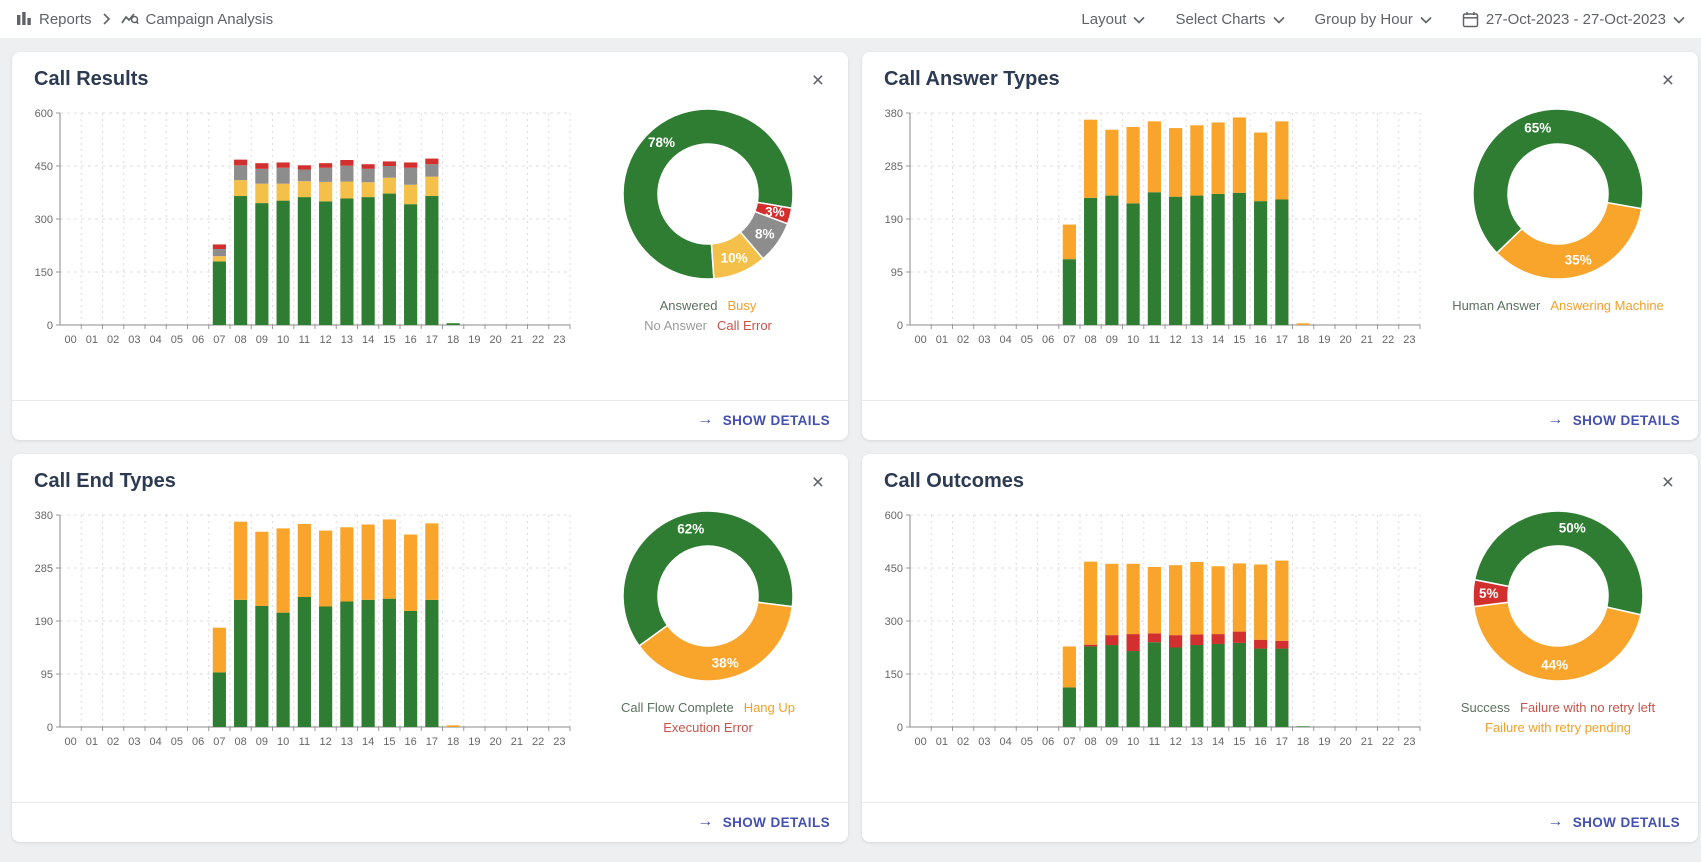 The height and width of the screenshot is (862, 1701). Describe the element at coordinates (894, 569) in the screenshot. I see `svg-text: 450` at that location.